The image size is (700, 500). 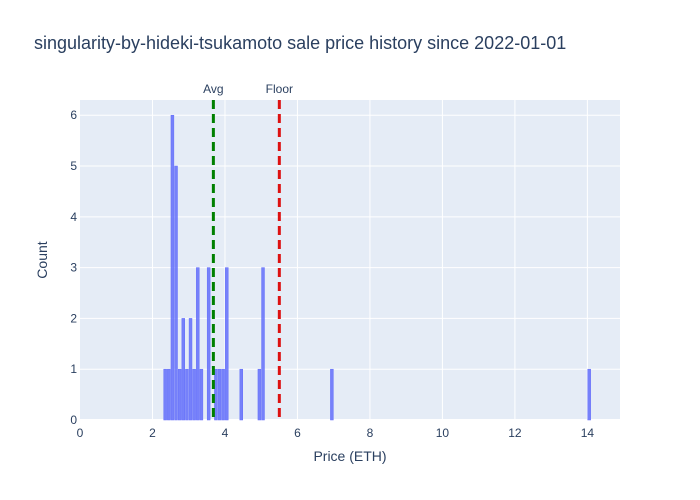 I want to click on y-axis-title: Count, so click(x=42, y=259).